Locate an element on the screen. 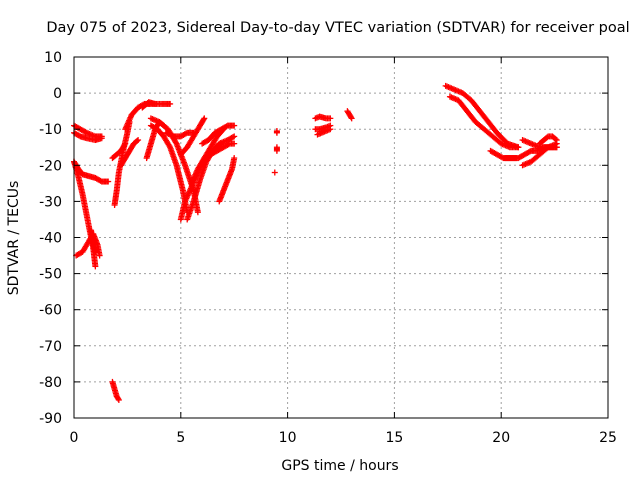 Image resolution: width=640 pixels, height=480 pixels. y-tick-label: -60 is located at coordinates (50, 311).